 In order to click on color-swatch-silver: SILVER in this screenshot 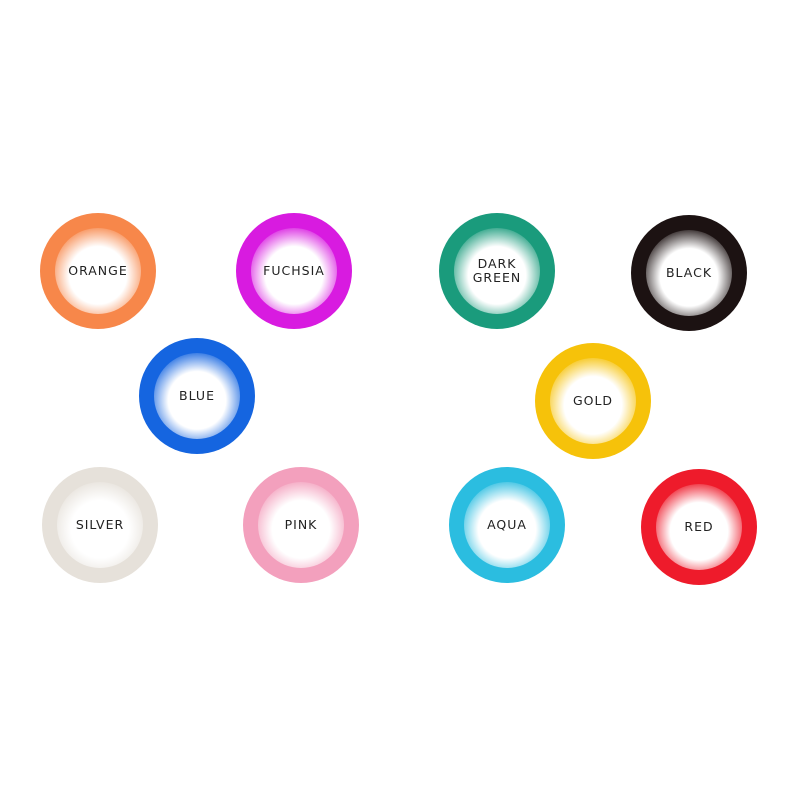, I will do `click(100, 525)`.